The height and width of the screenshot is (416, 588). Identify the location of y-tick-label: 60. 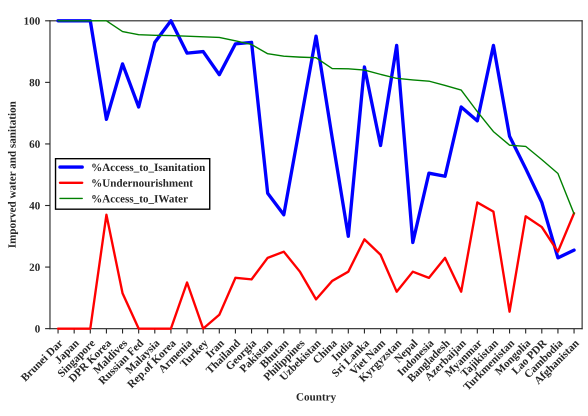
(35, 144).